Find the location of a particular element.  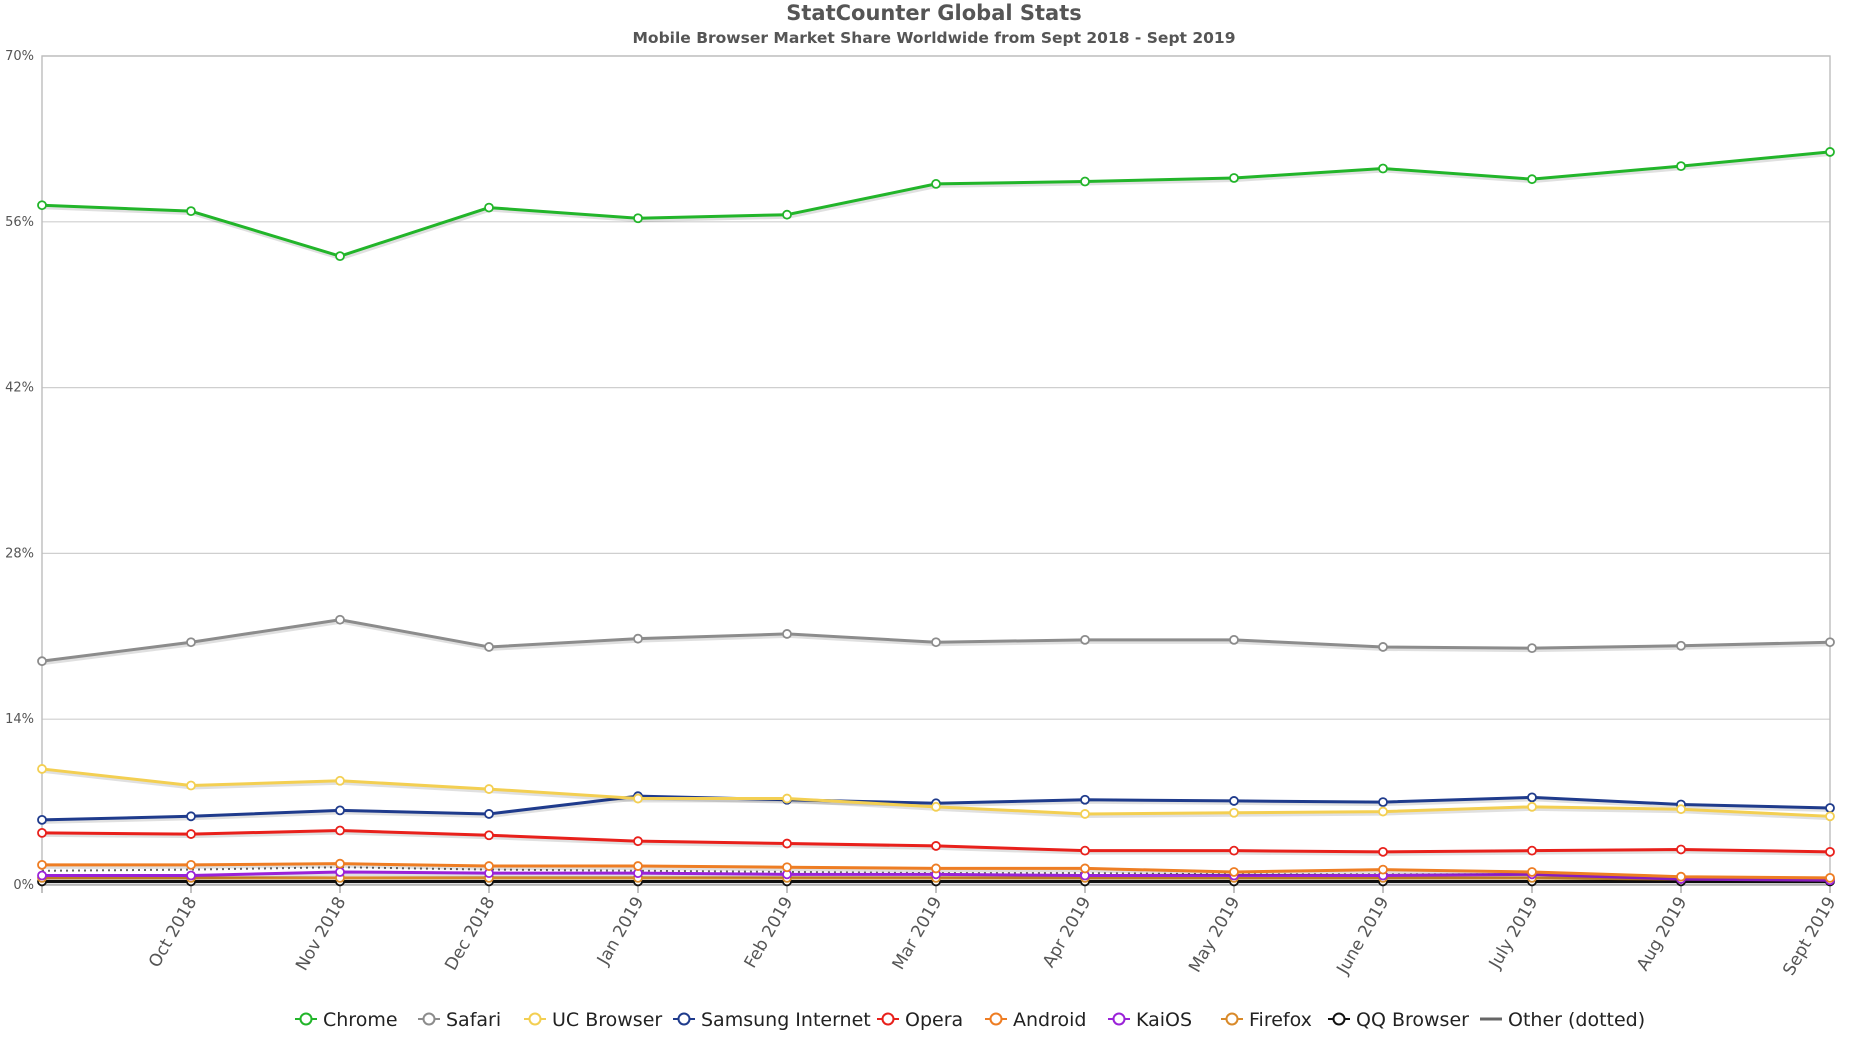

x-tick-label: July 2019 is located at coordinates (1513, 933).